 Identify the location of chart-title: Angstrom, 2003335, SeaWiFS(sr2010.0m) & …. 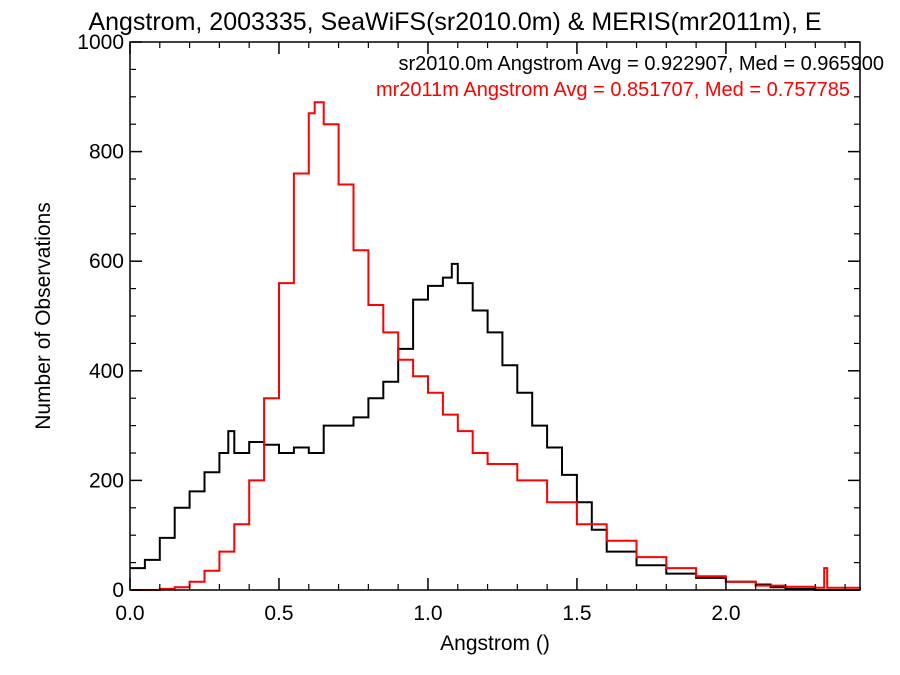
(454, 22).